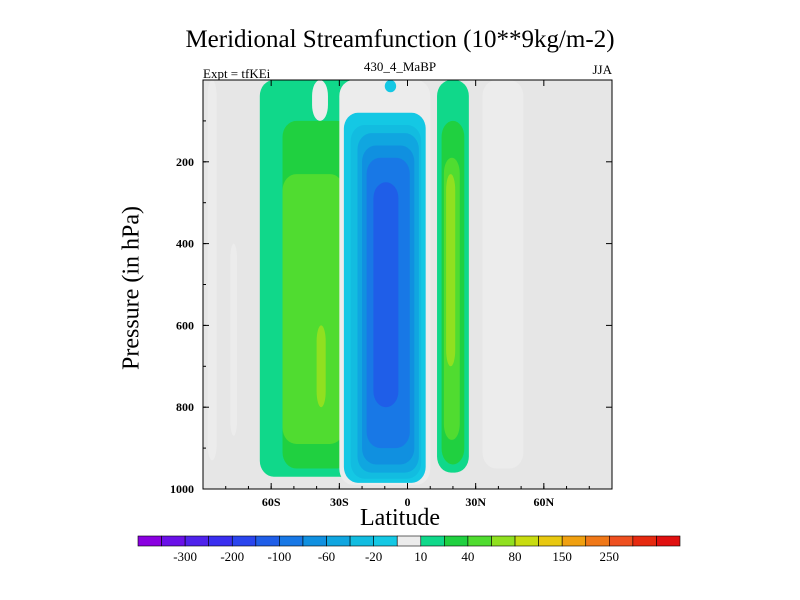 The height and width of the screenshot is (600, 800). Describe the element at coordinates (562, 556) in the screenshot. I see `colorbar-tick-label: 150` at that location.